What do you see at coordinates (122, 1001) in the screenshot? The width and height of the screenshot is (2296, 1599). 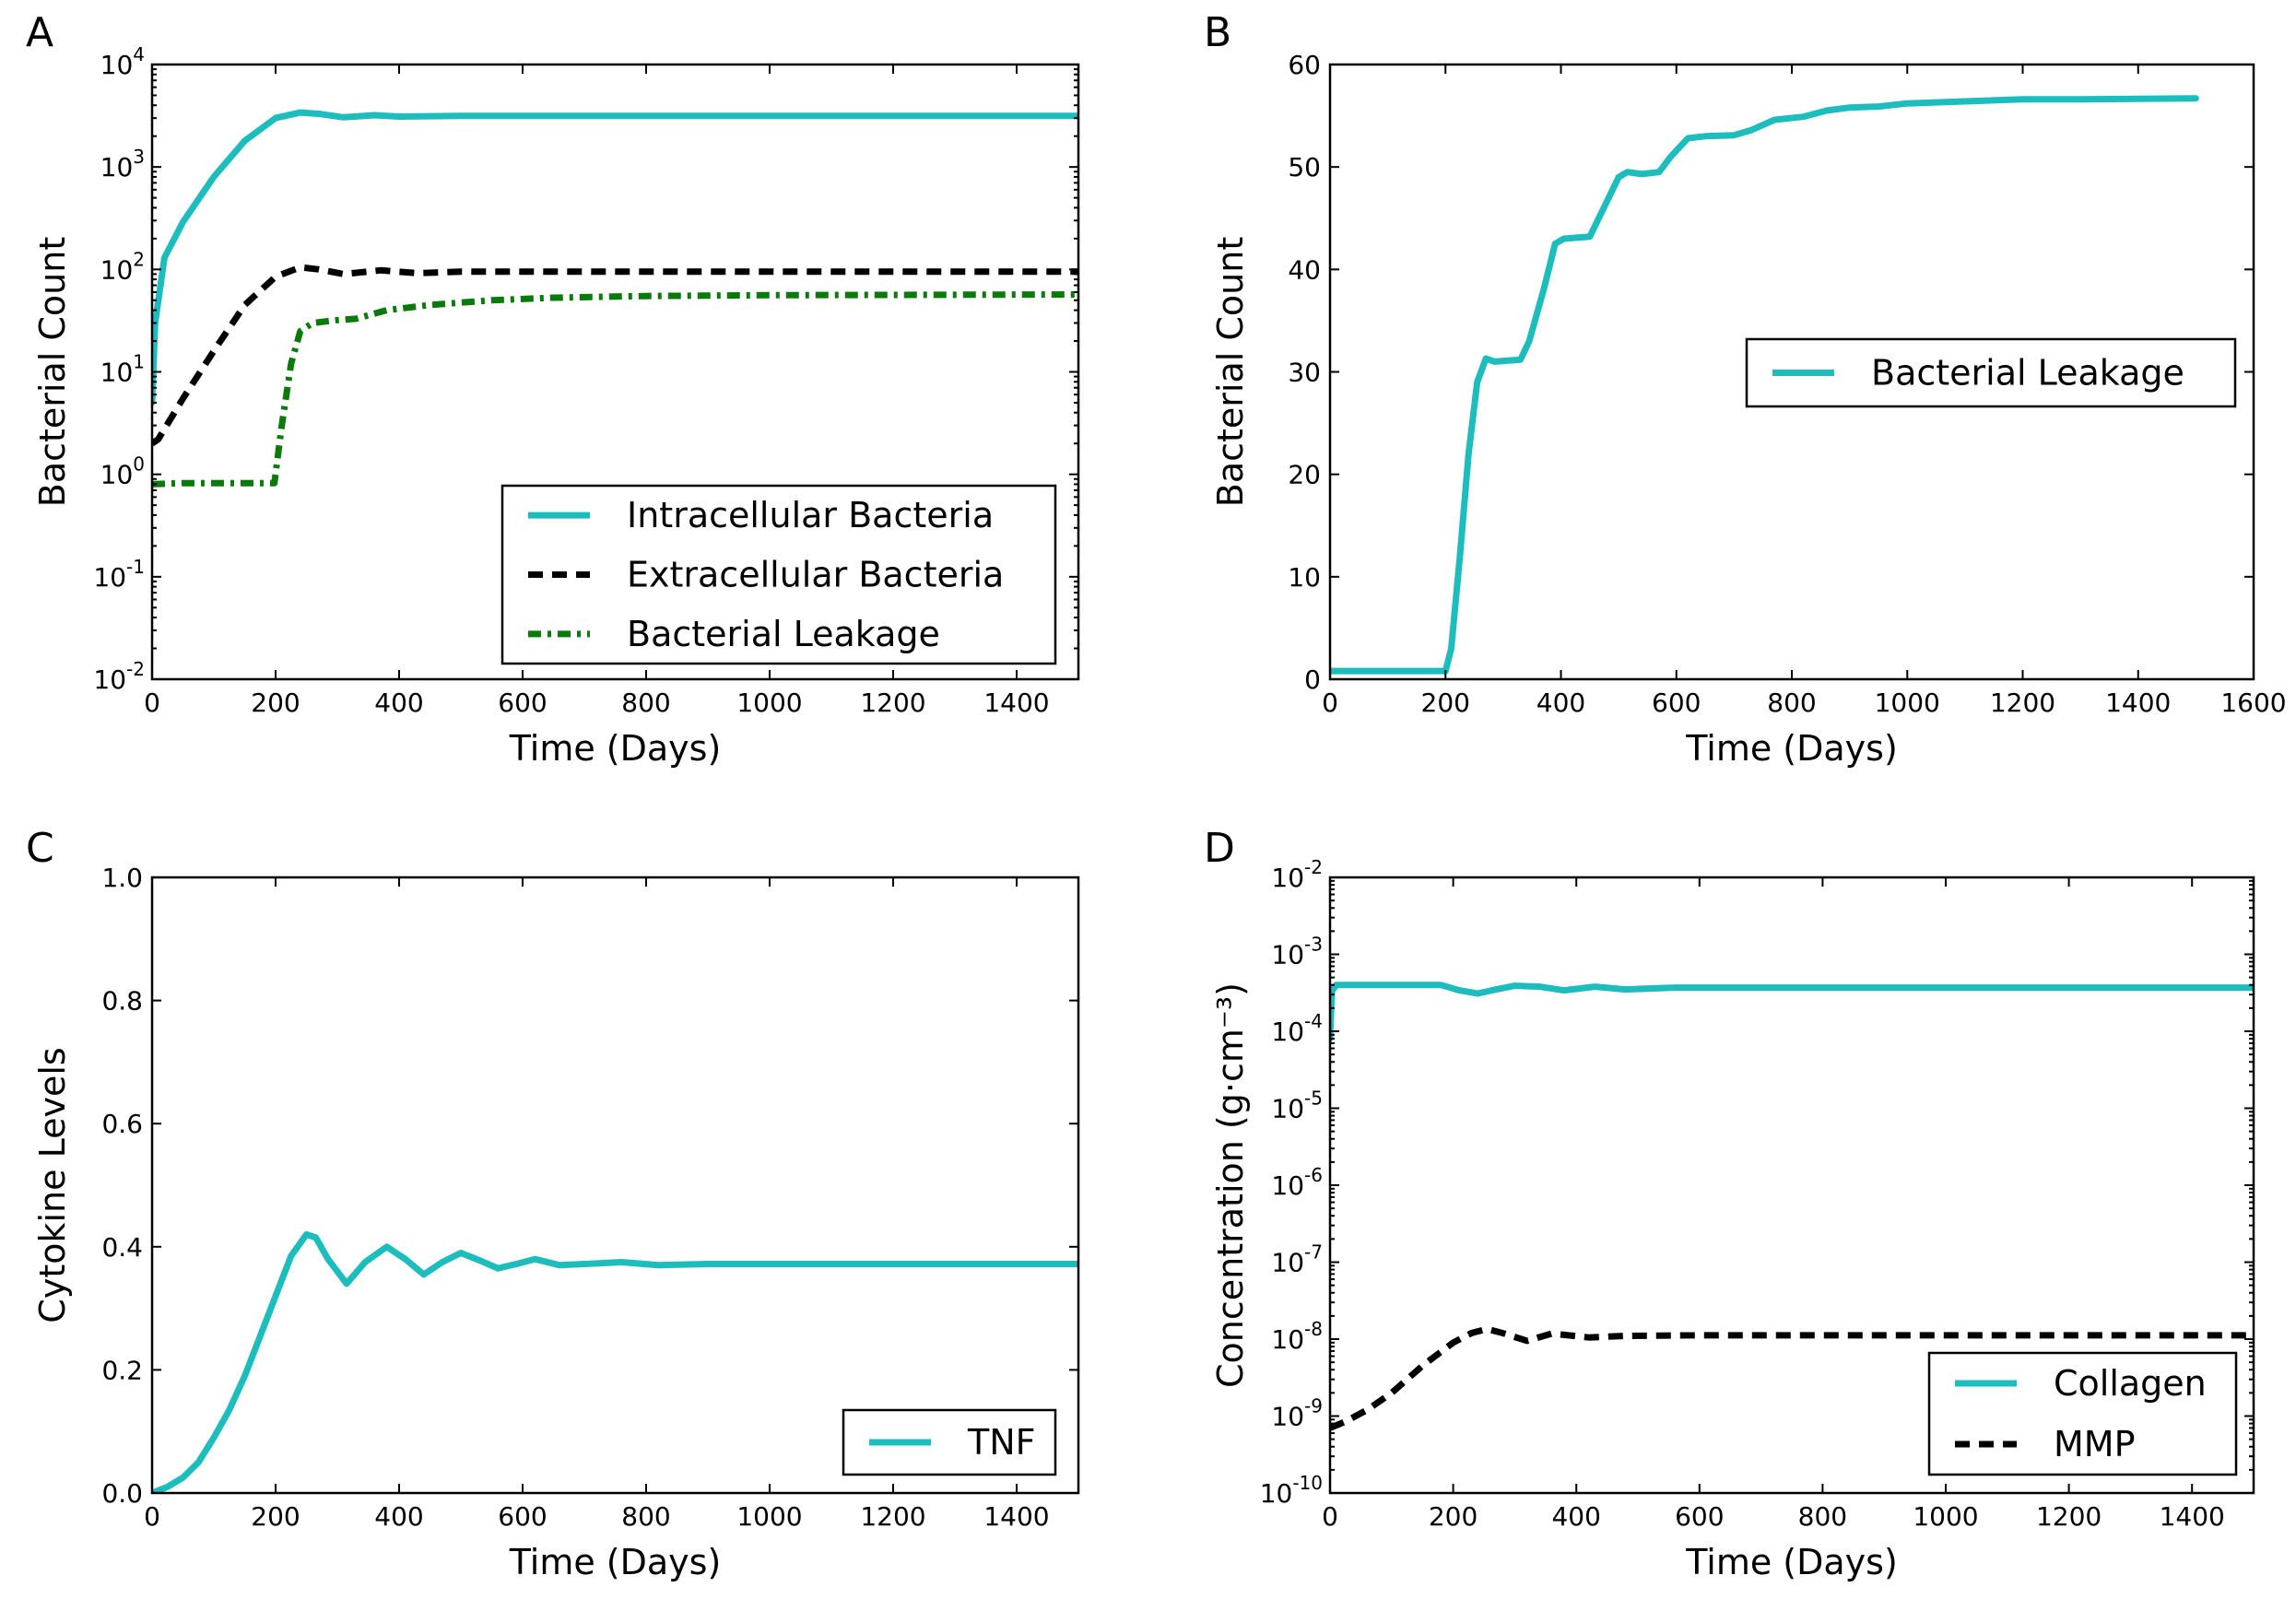 I see `y-tick-label: 0.8` at bounding box center [122, 1001].